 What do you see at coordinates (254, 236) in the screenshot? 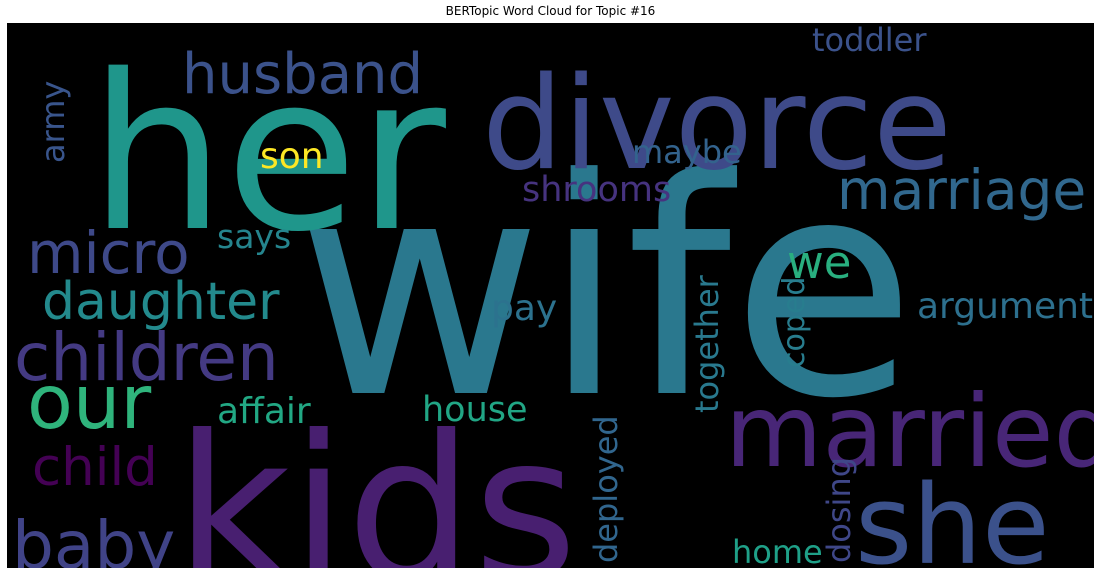
I see `word-says: says` at bounding box center [254, 236].